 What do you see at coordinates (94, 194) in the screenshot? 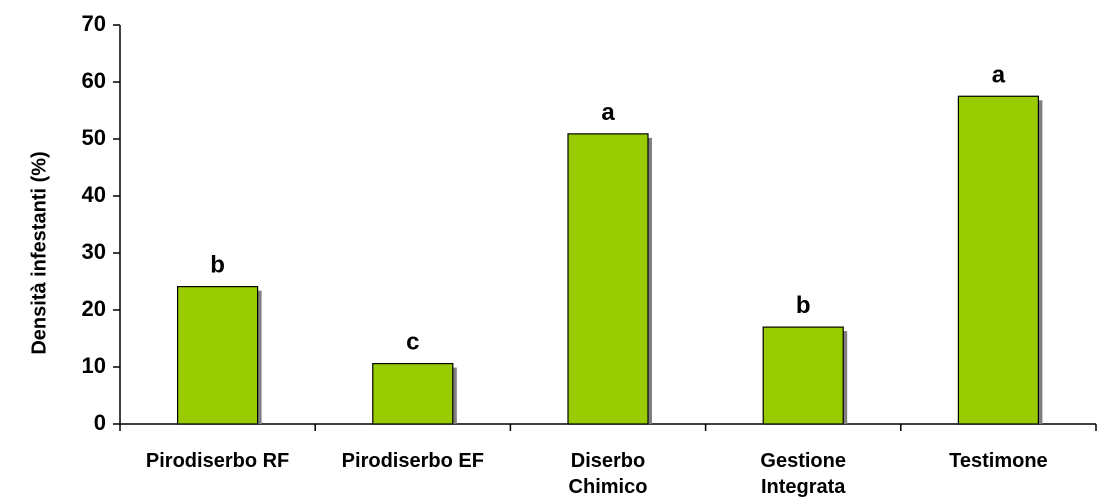
I see `y-tick-label: 40` at bounding box center [94, 194].